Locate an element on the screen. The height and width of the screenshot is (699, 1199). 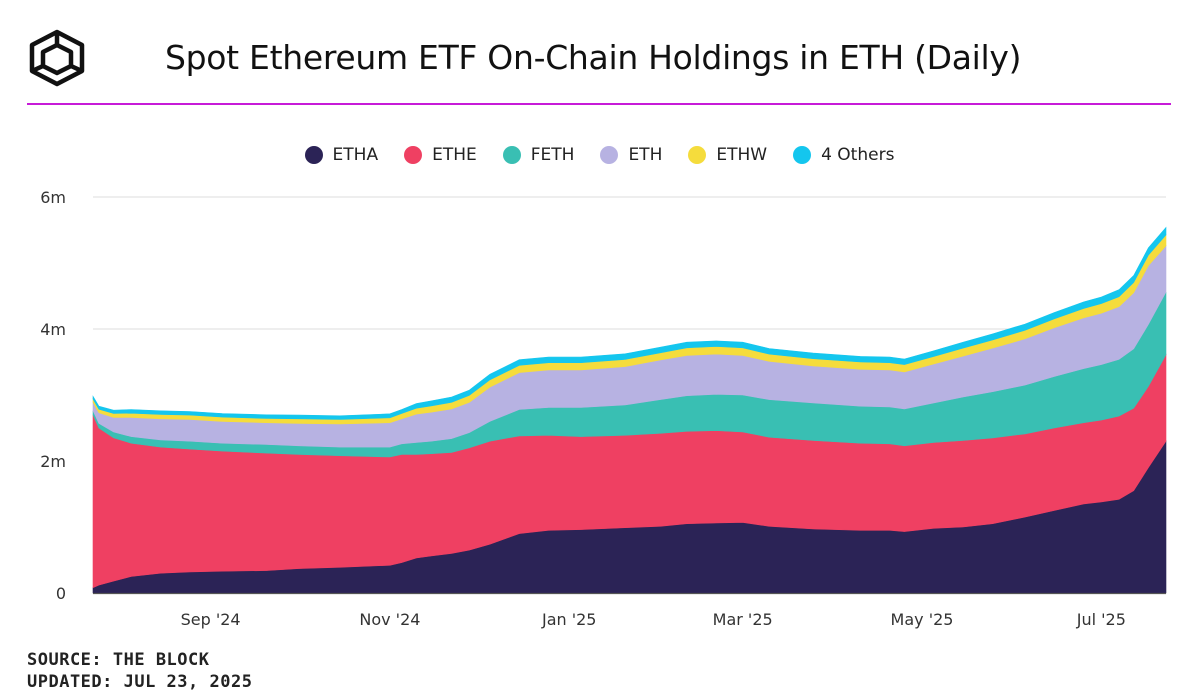
legend-item: ETHE is located at coordinates (440, 155).